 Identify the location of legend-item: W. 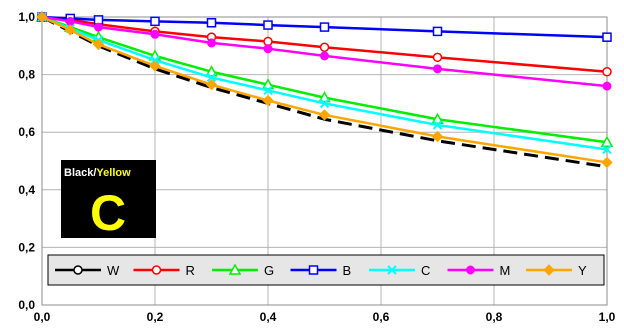
(87, 270).